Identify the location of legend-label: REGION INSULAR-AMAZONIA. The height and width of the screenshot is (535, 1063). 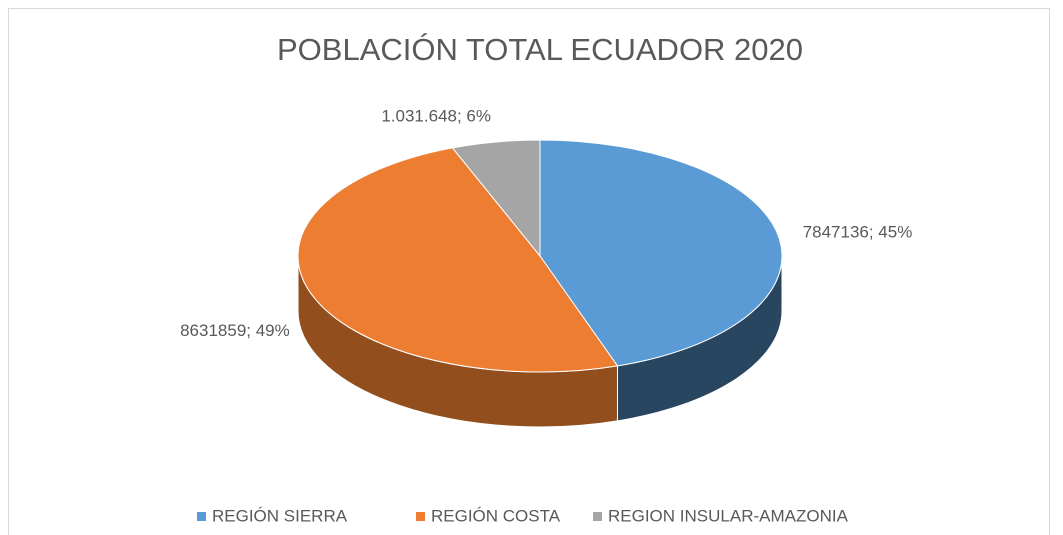
(728, 515).